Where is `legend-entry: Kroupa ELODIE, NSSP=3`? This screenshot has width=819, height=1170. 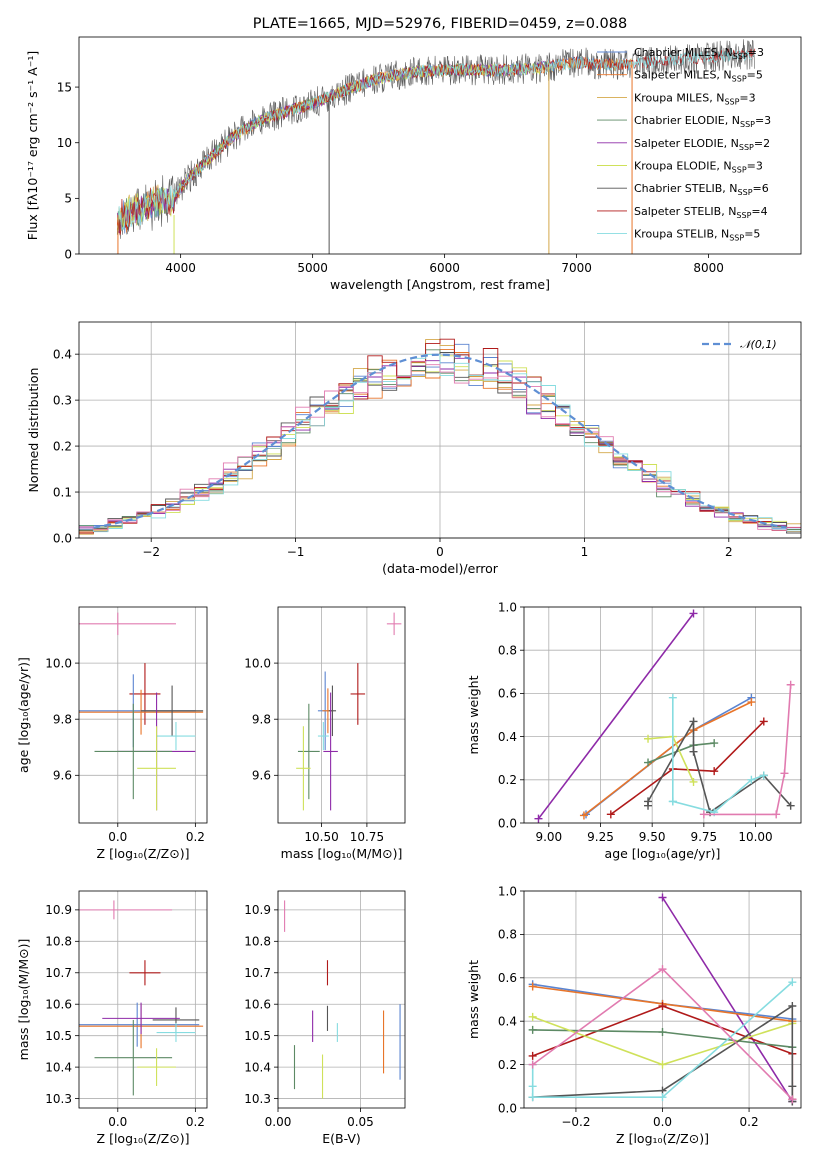
legend-entry: Kroupa ELODIE, NSSP=3 is located at coordinates (698, 167).